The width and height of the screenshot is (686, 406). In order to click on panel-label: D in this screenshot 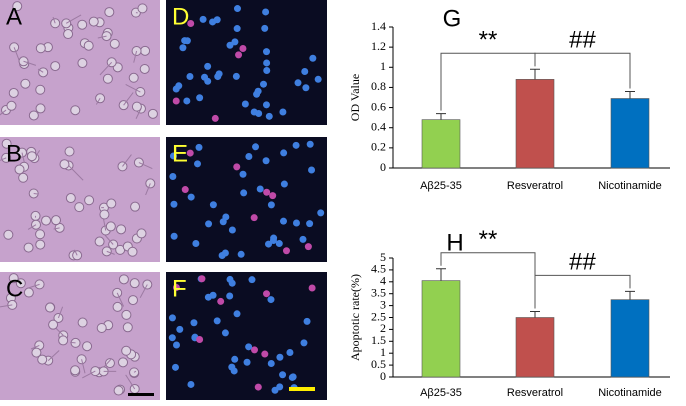, I will do `click(180, 16)`.